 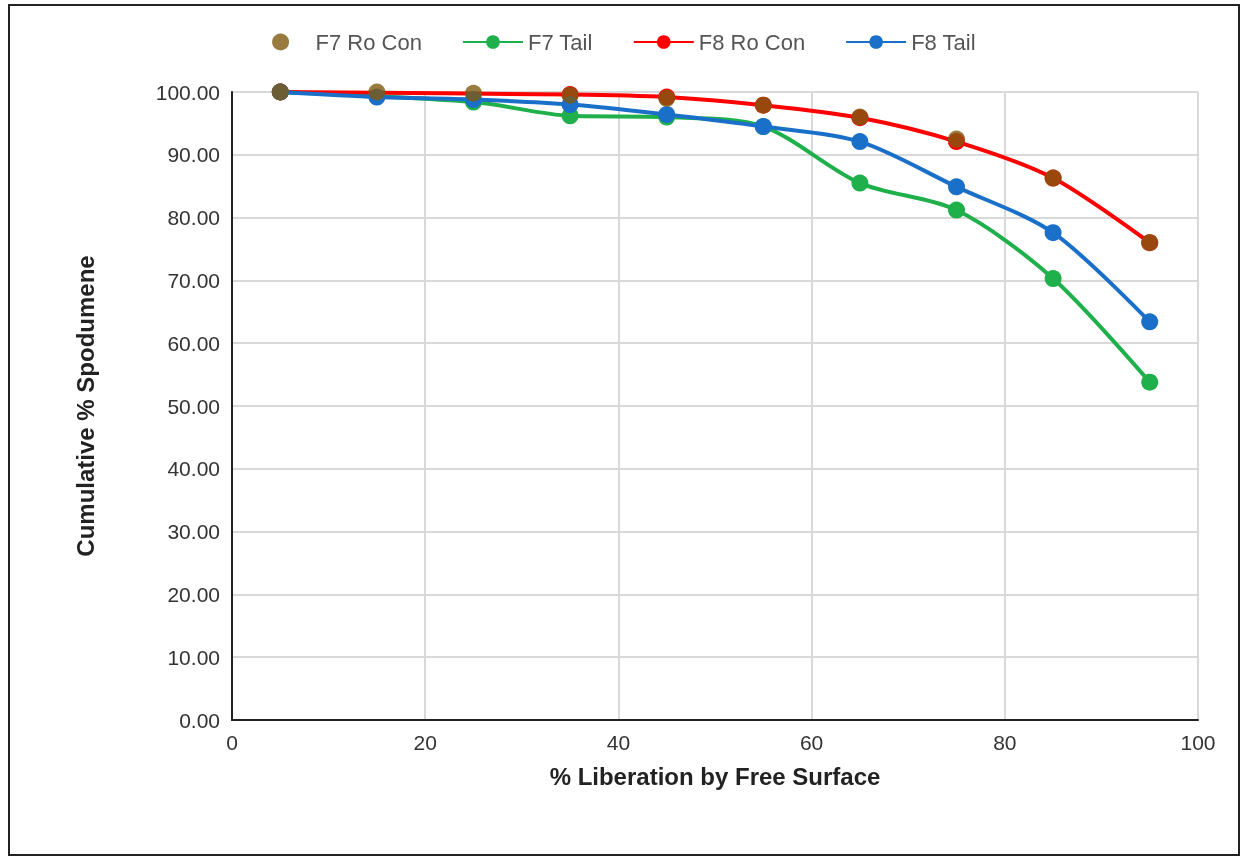 I want to click on y-tick-label: 90.00, so click(x=193, y=155).